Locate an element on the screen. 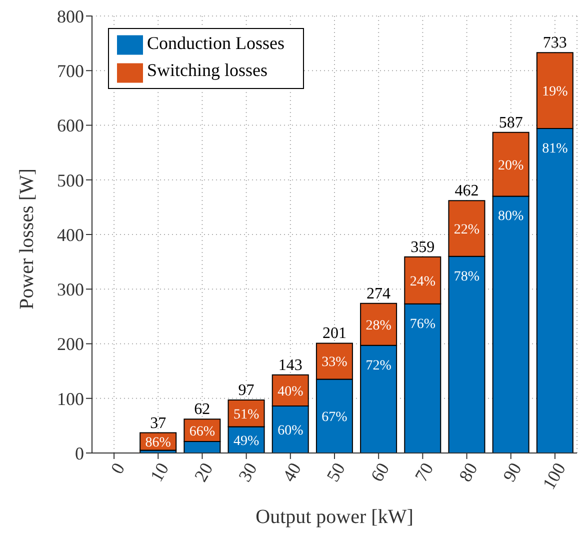  total-label: 62 is located at coordinates (202, 409).